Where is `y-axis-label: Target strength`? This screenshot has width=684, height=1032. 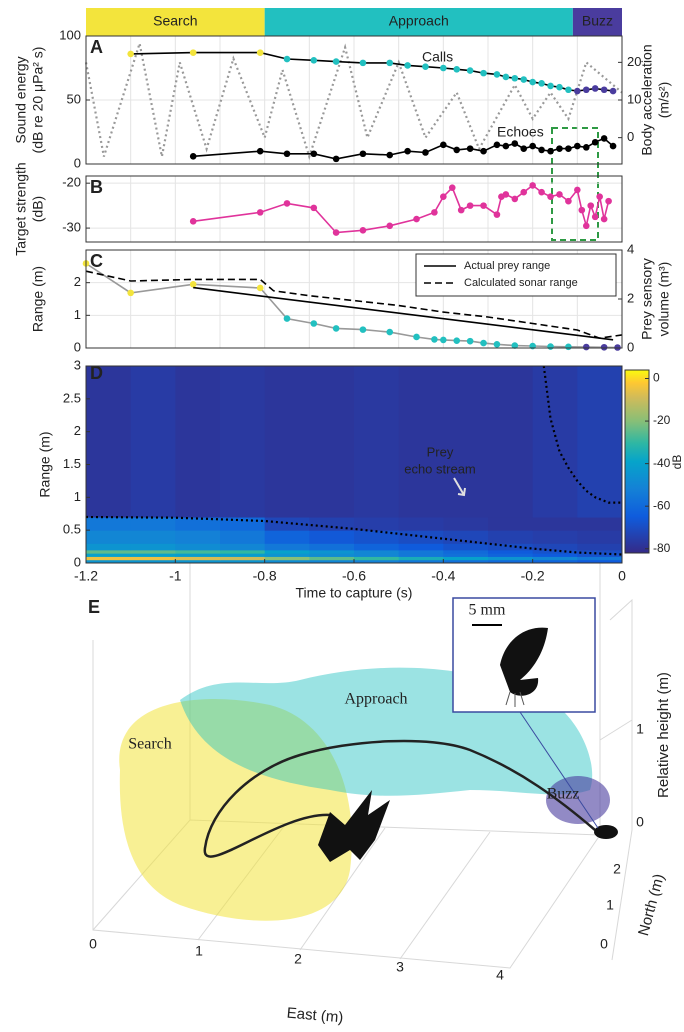
y-axis-label: Target strength is located at coordinates (21, 208).